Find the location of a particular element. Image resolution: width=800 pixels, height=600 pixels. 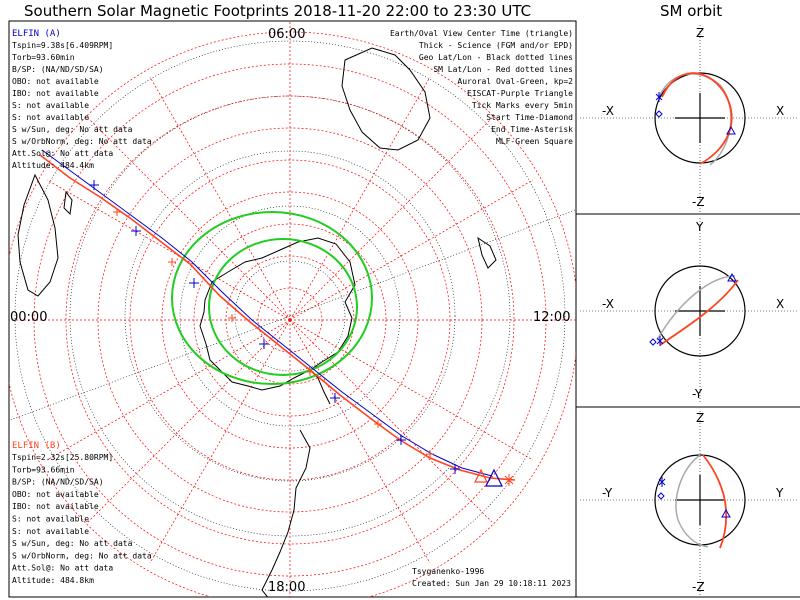

elfin-a-line: B/SP: (NA/ND/SD/SA) is located at coordinates (58, 69).